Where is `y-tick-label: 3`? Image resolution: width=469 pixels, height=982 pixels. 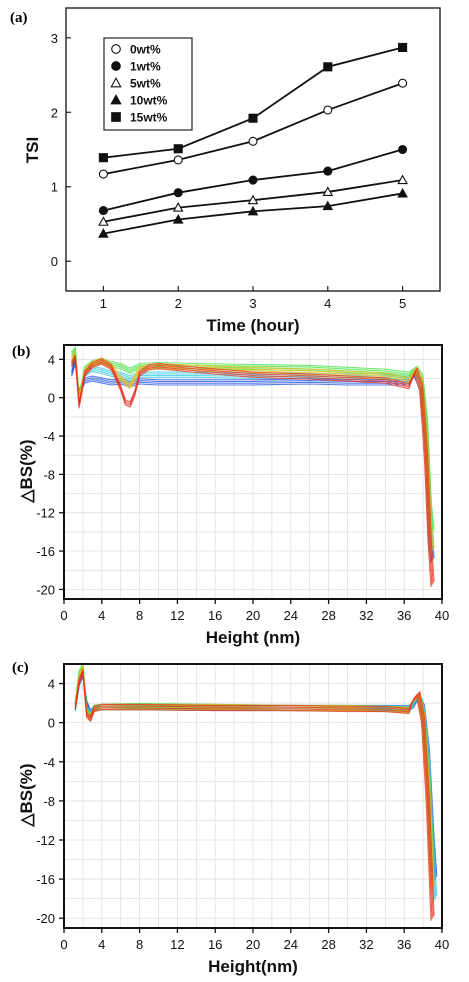 y-tick-label: 3 is located at coordinates (54, 38).